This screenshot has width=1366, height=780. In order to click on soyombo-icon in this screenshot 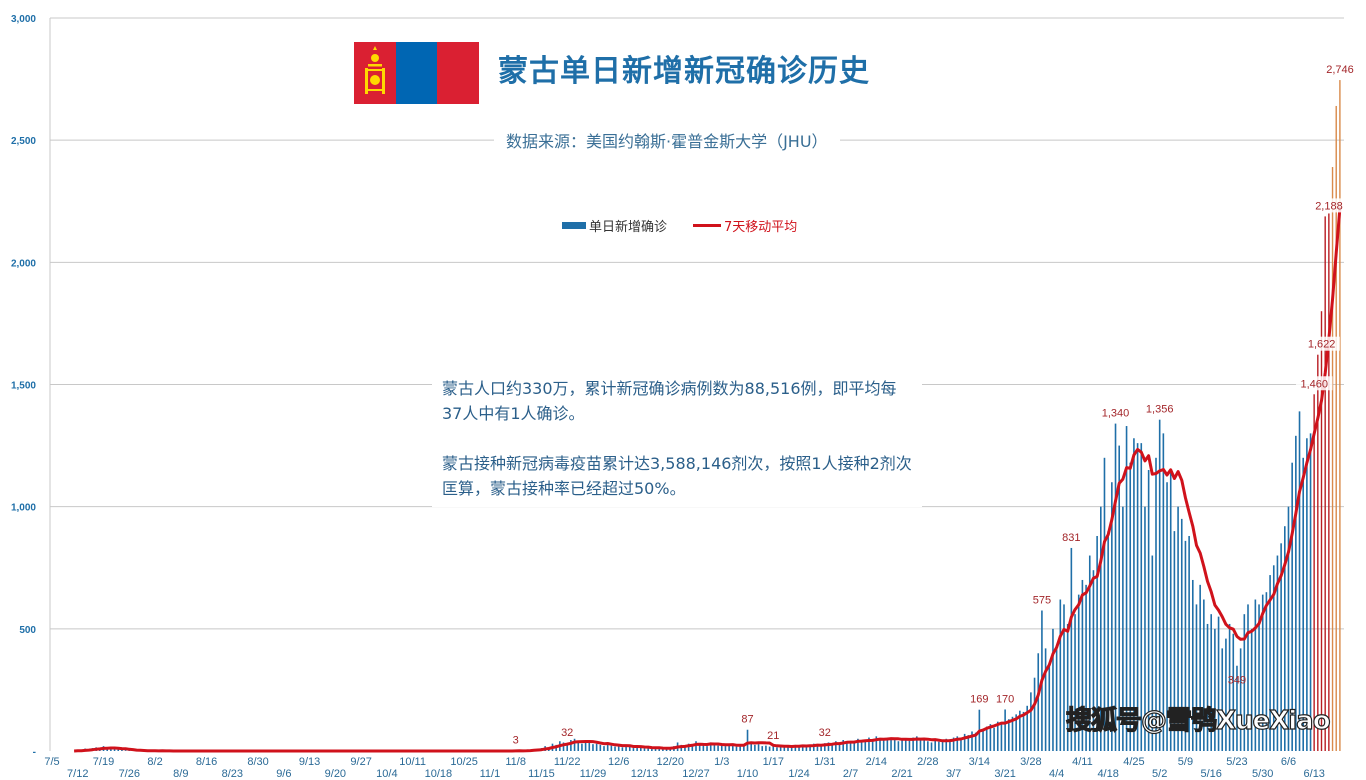, I will do `click(375, 70)`.